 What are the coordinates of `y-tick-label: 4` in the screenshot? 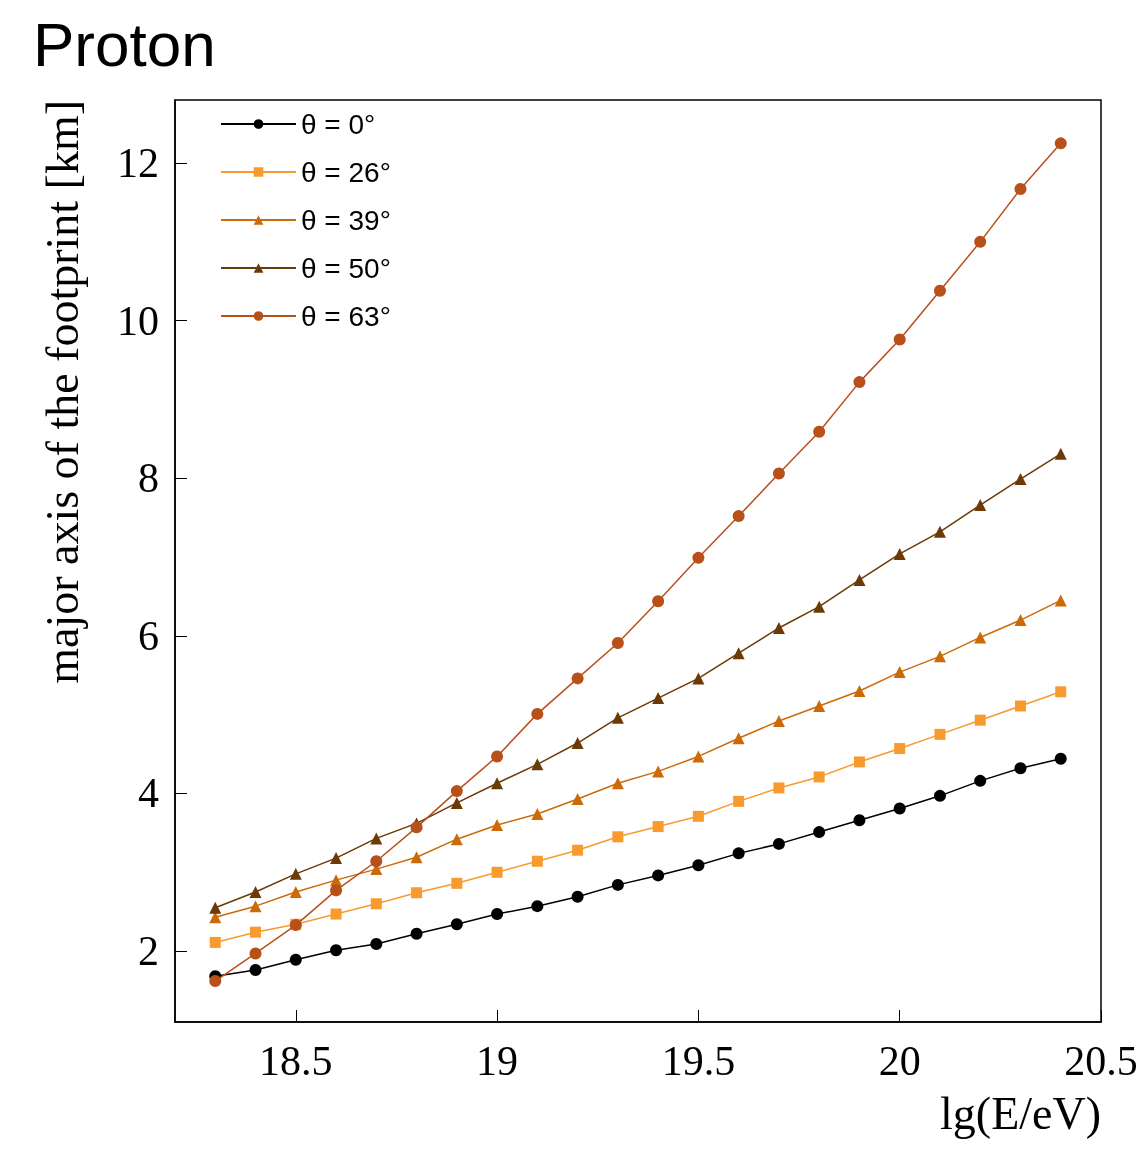 It's located at (148, 793).